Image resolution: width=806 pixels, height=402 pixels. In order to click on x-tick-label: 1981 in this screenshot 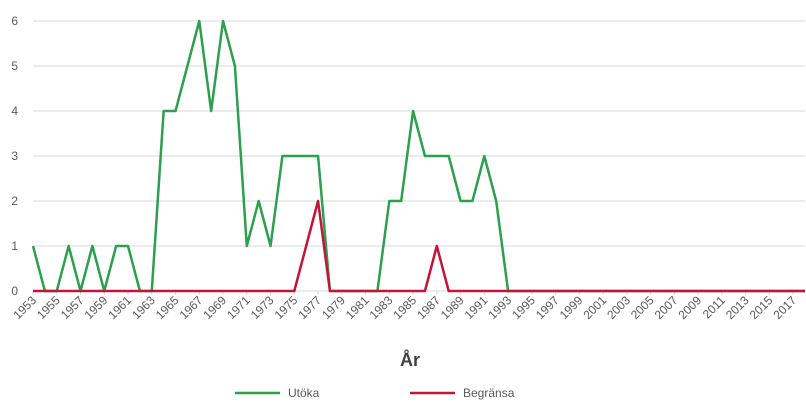, I will do `click(357, 307)`.